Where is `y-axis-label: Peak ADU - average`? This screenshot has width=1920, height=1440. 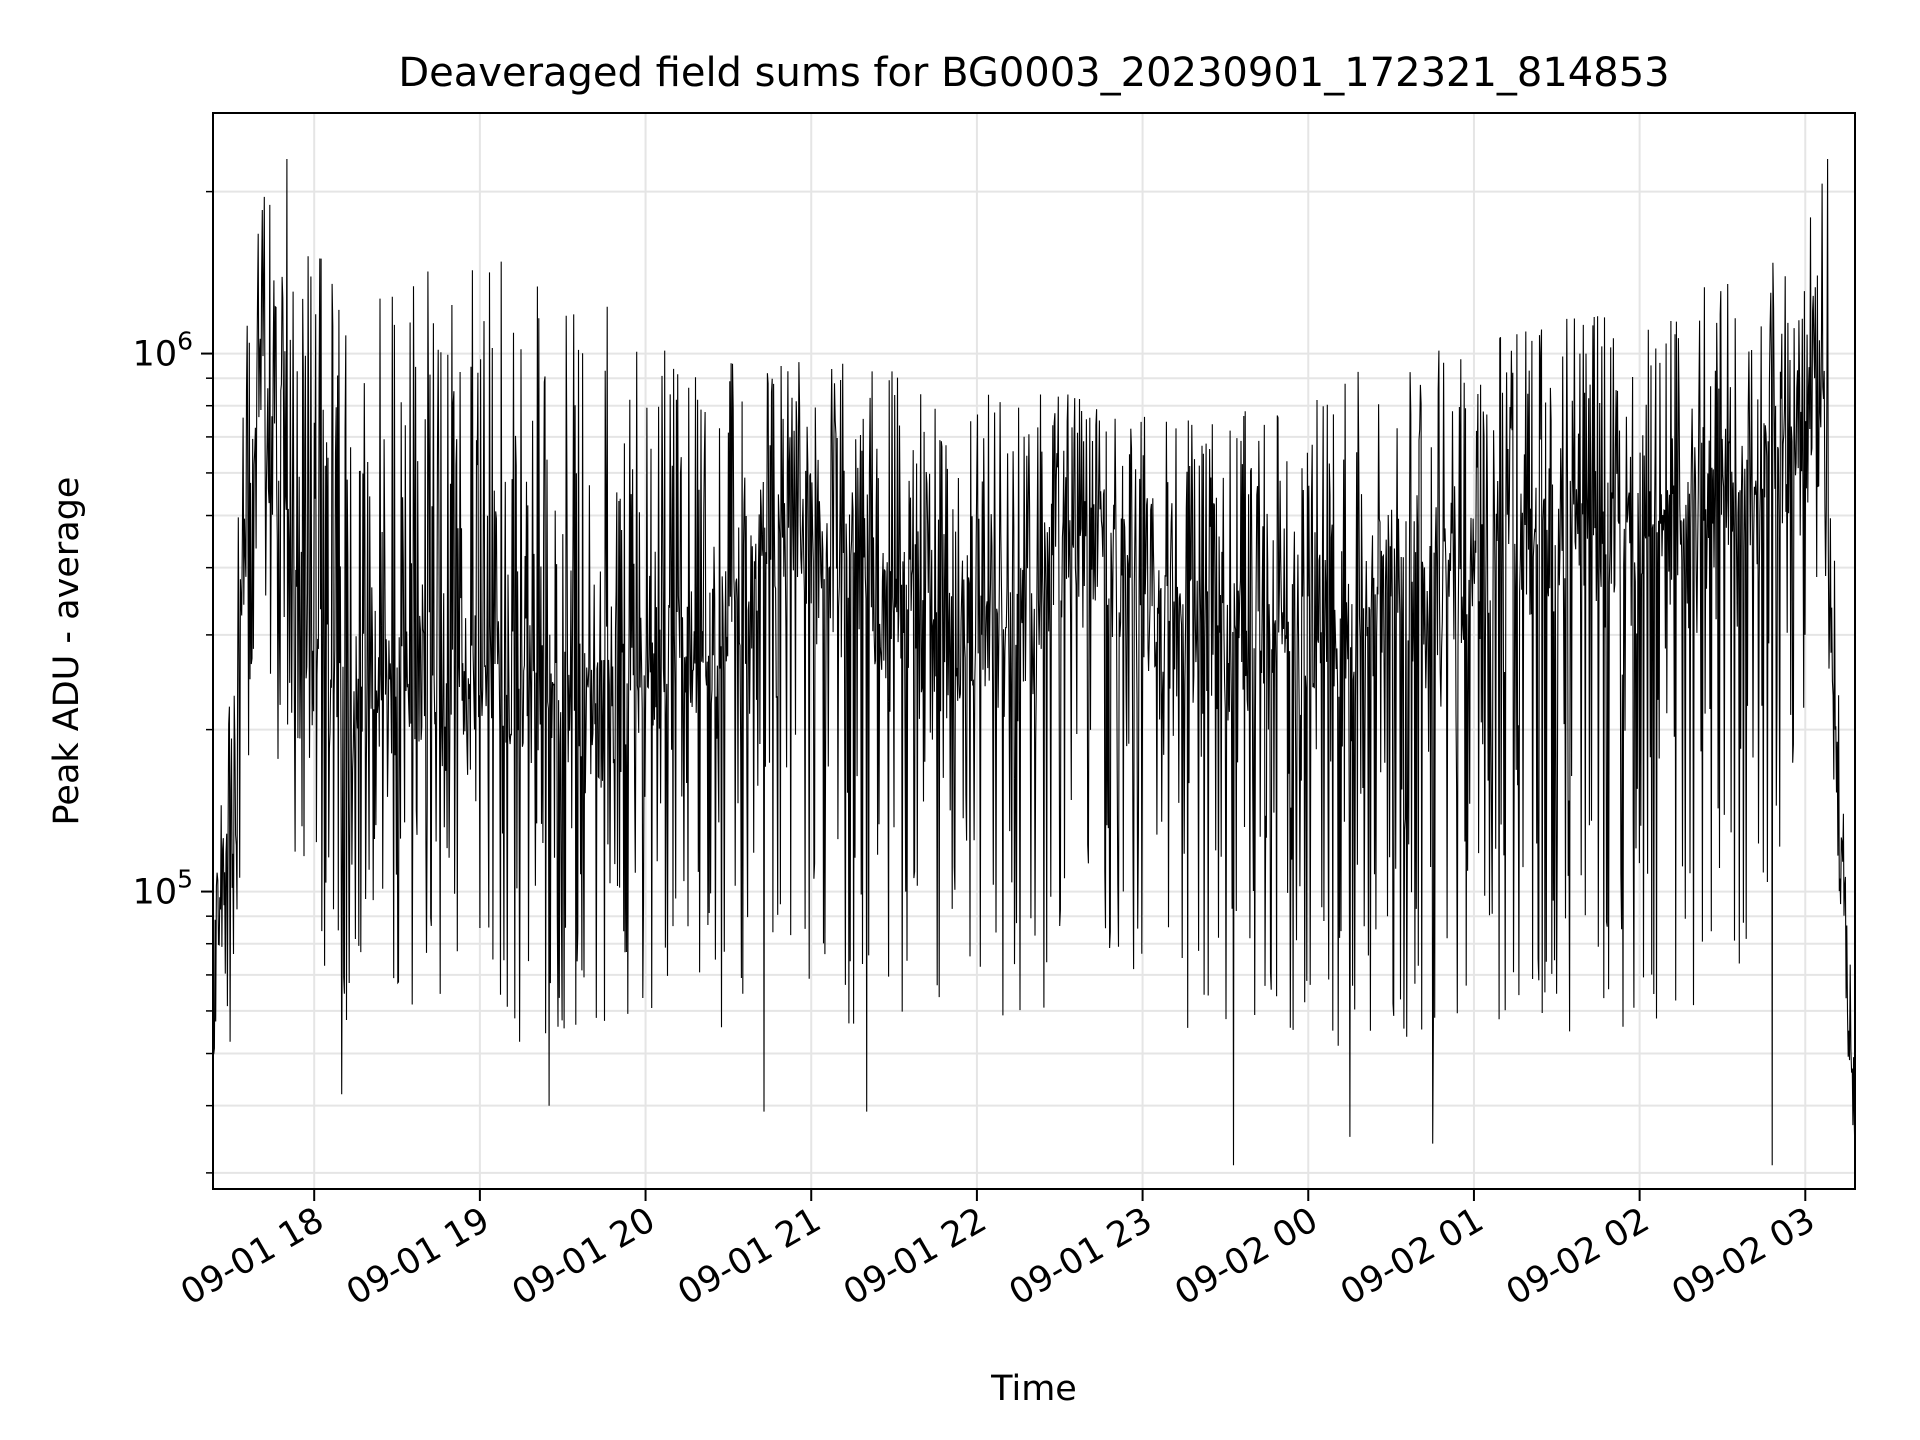
y-axis-label: Peak ADU - average is located at coordinates (67, 651).